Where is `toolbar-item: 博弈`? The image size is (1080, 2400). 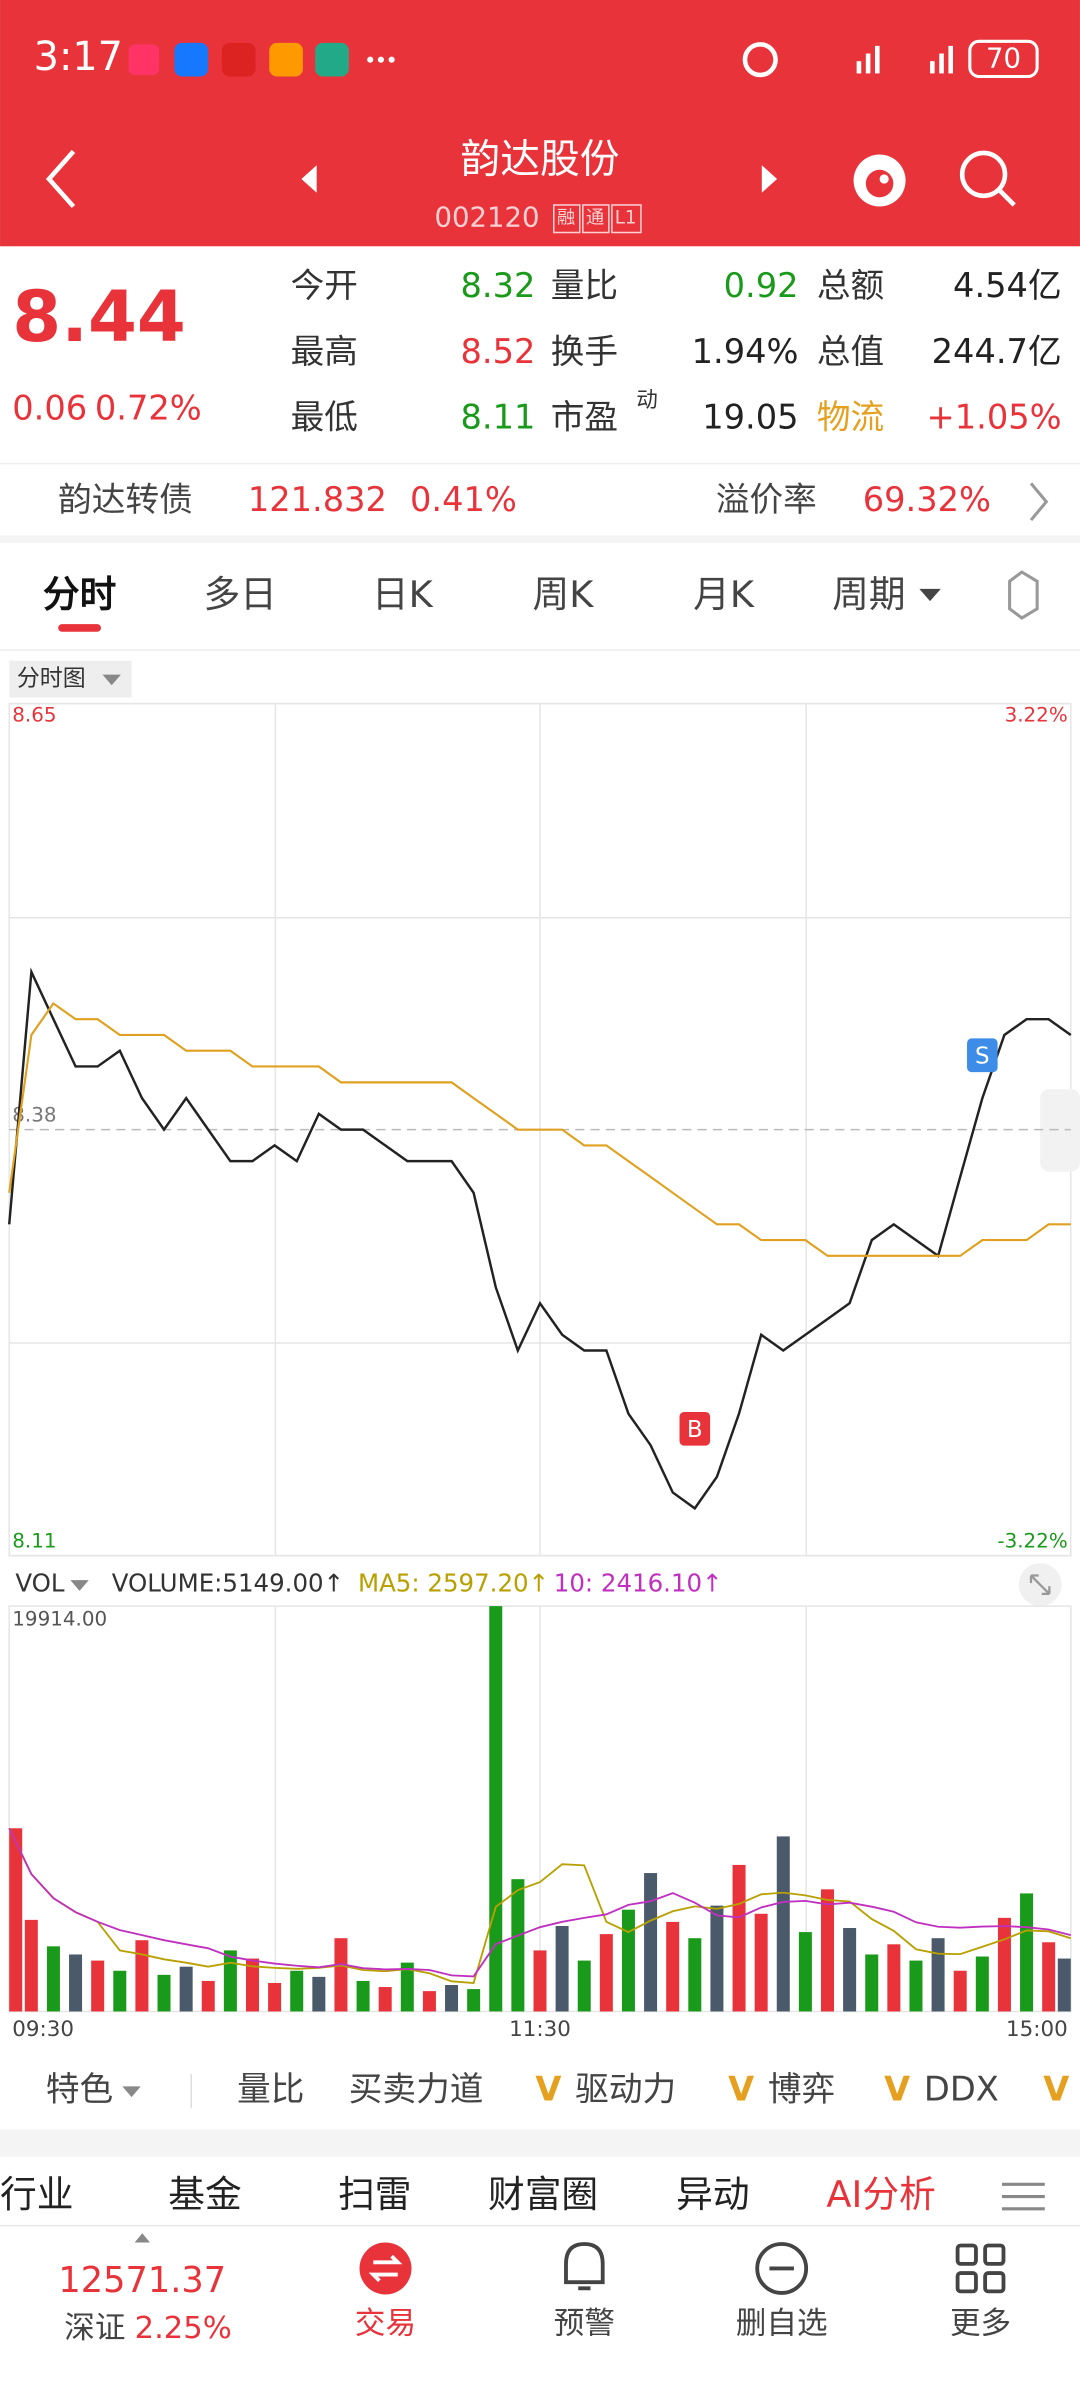
toolbar-item: 博弈 is located at coordinates (801, 2089).